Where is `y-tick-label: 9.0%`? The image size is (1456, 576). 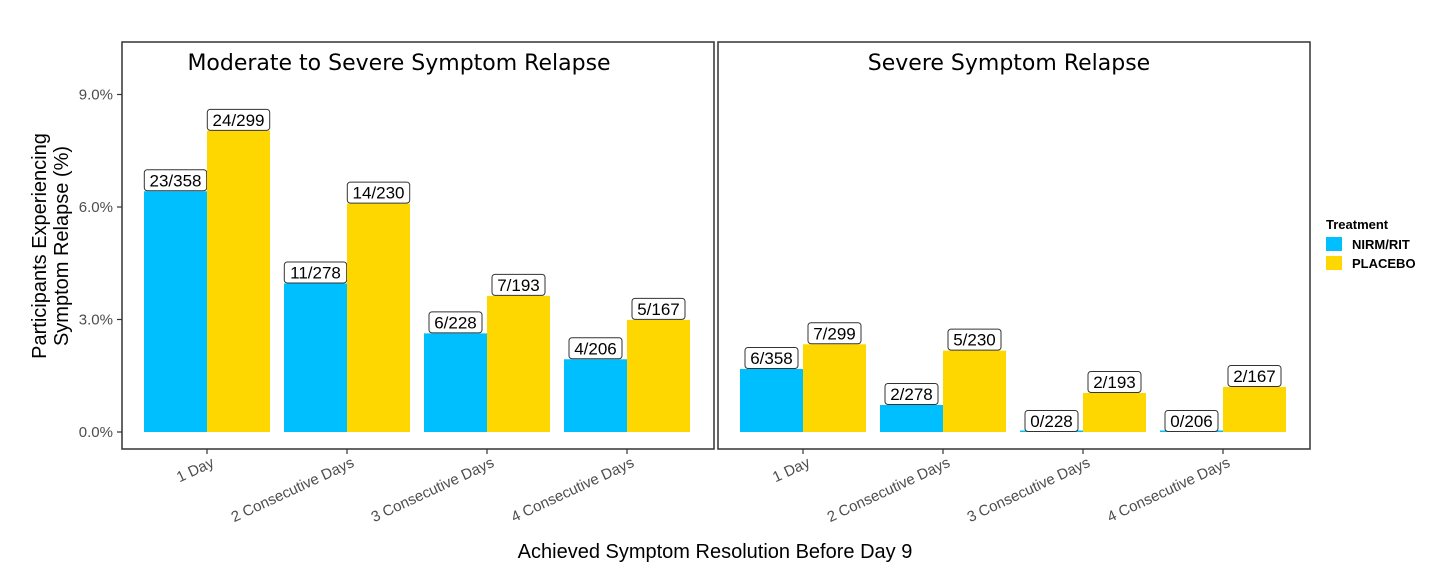 y-tick-label: 9.0% is located at coordinates (96, 95).